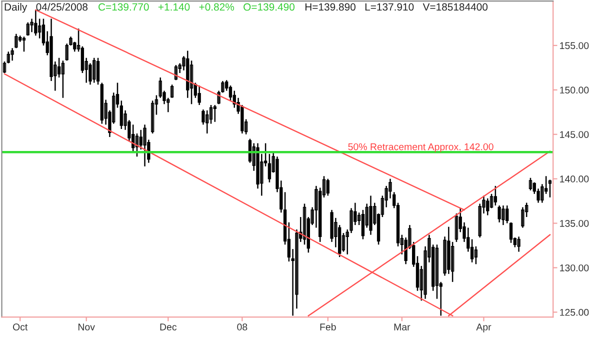 The image size is (596, 338). Describe the element at coordinates (20, 327) in the screenshot. I see `x-tick-label: Oct` at that location.